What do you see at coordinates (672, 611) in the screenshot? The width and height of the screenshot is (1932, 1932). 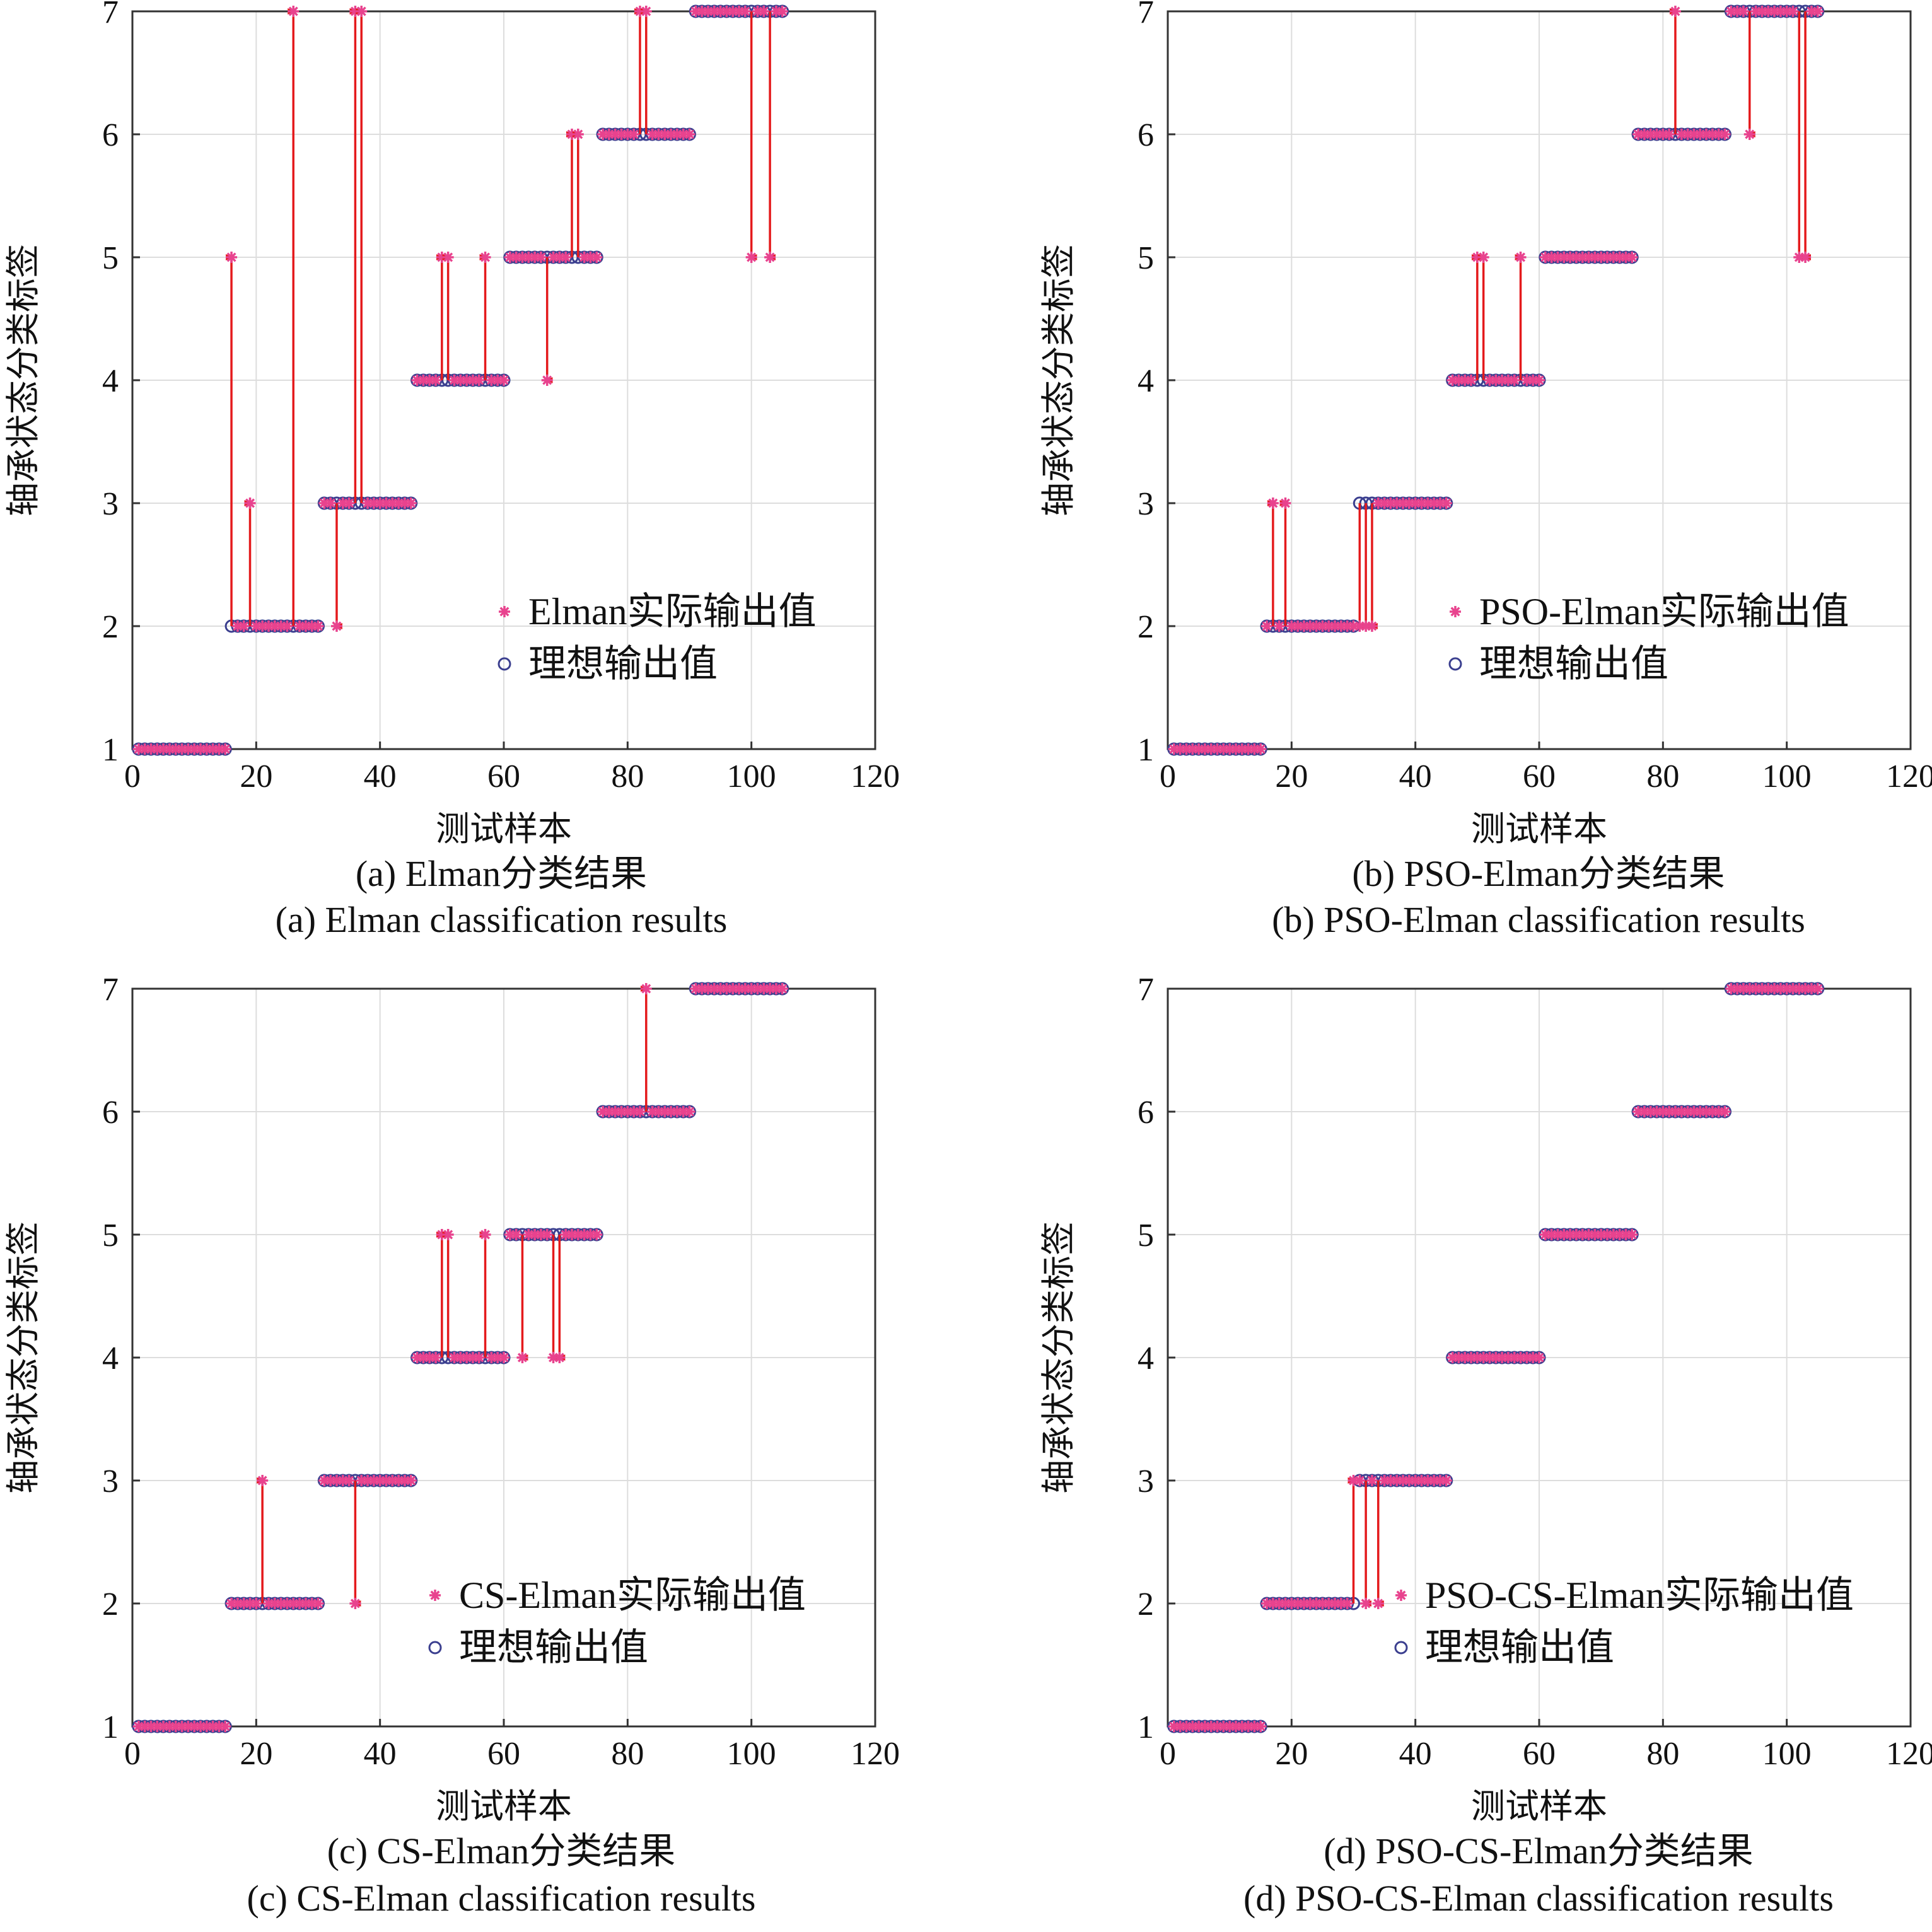 I see `legend-actual-label: Elman实际输出值` at bounding box center [672, 611].